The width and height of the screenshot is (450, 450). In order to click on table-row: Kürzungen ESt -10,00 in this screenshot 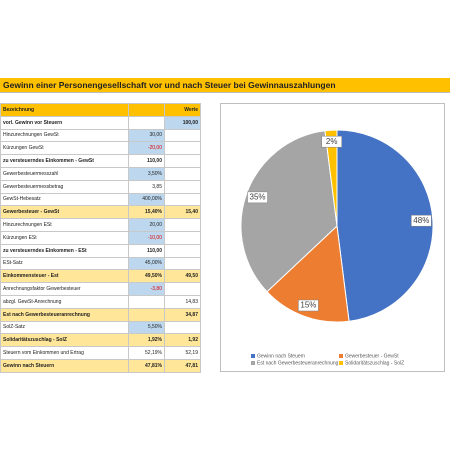, I will do `click(100, 237)`.